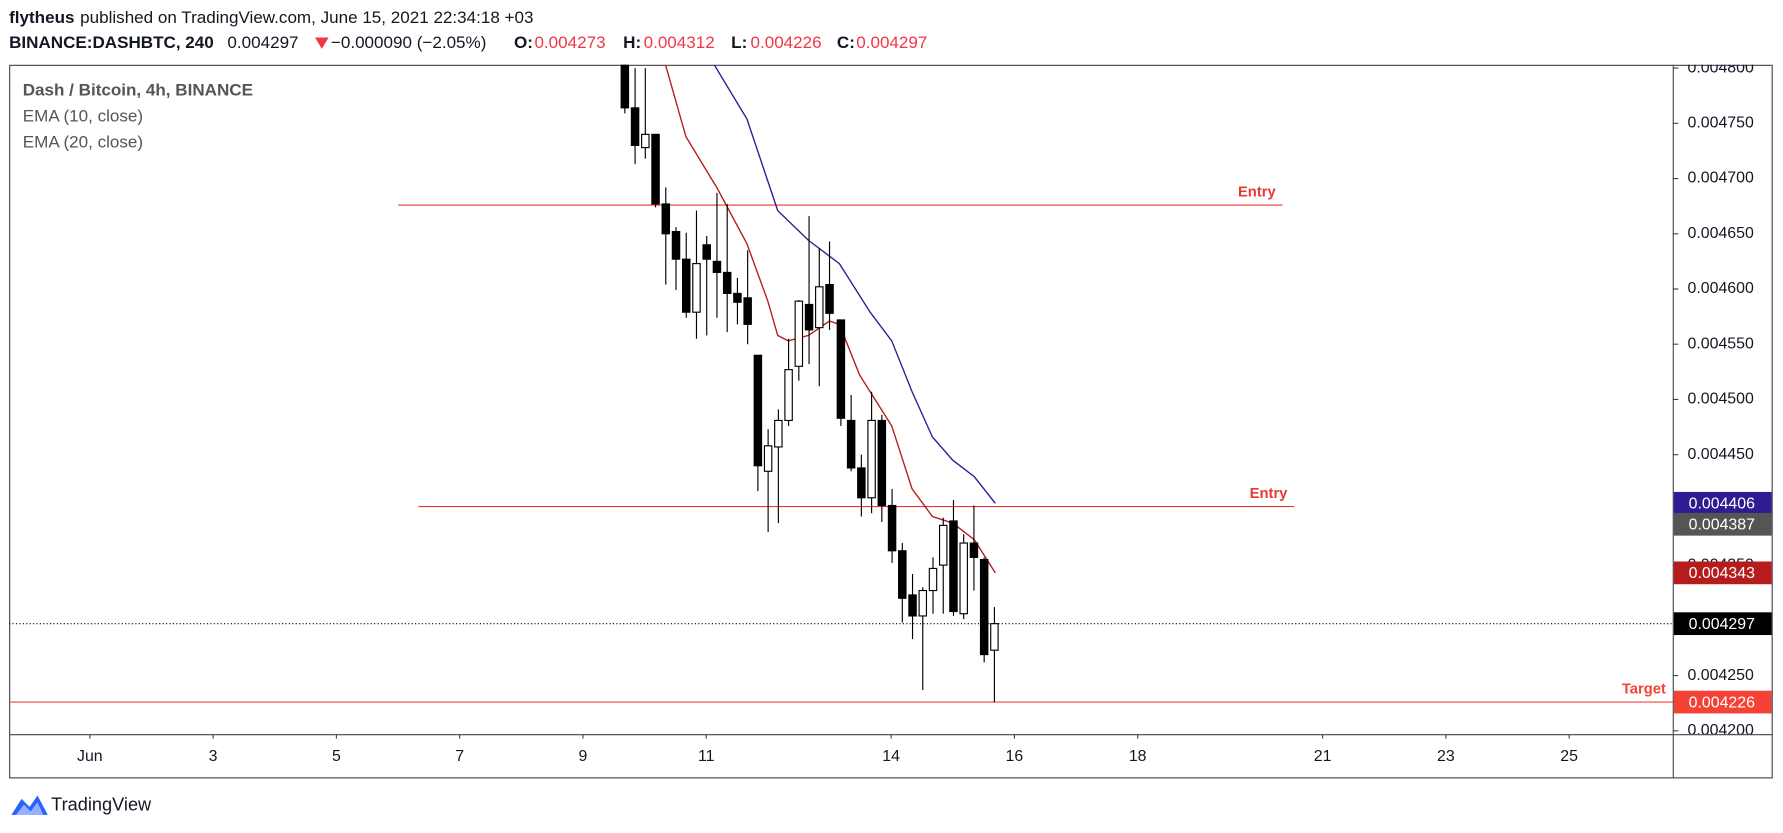  What do you see at coordinates (1644, 690) in the screenshot?
I see `line-label: Target` at bounding box center [1644, 690].